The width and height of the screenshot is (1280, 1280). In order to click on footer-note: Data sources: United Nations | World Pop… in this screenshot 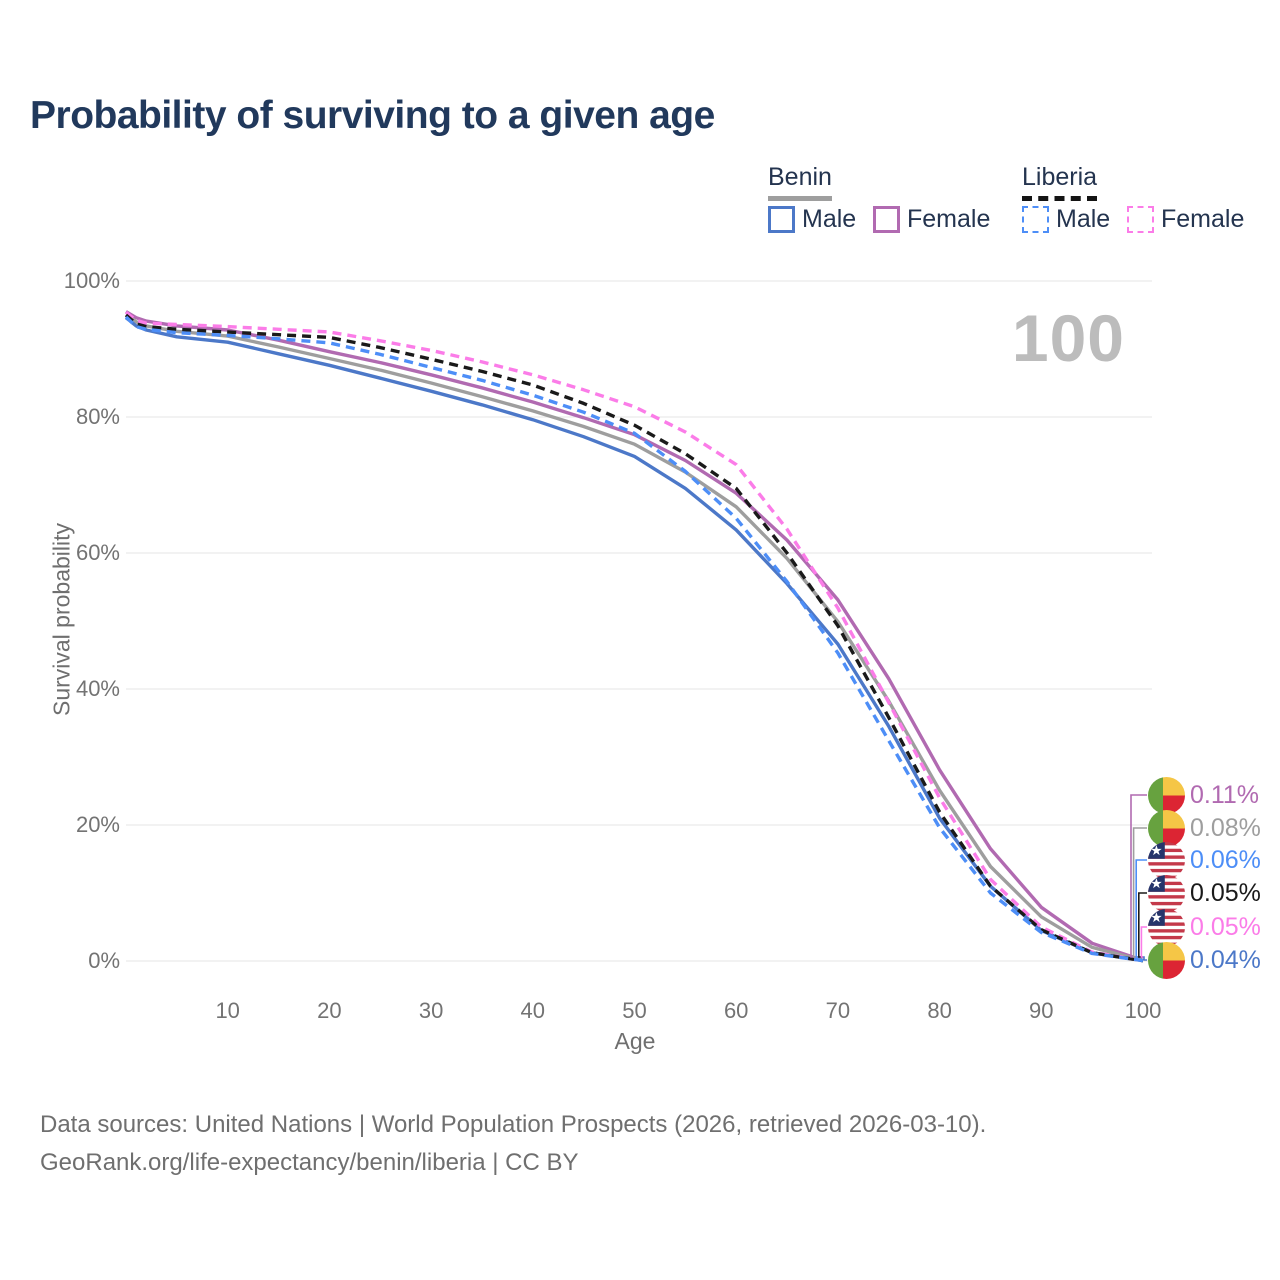, I will do `click(513, 1144)`.